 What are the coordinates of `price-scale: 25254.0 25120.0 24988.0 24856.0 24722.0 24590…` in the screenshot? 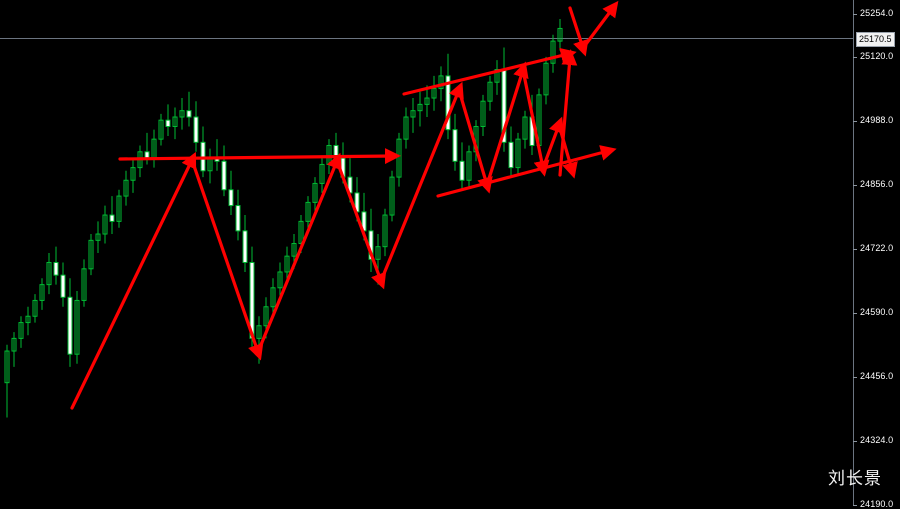 It's located at (876, 254).